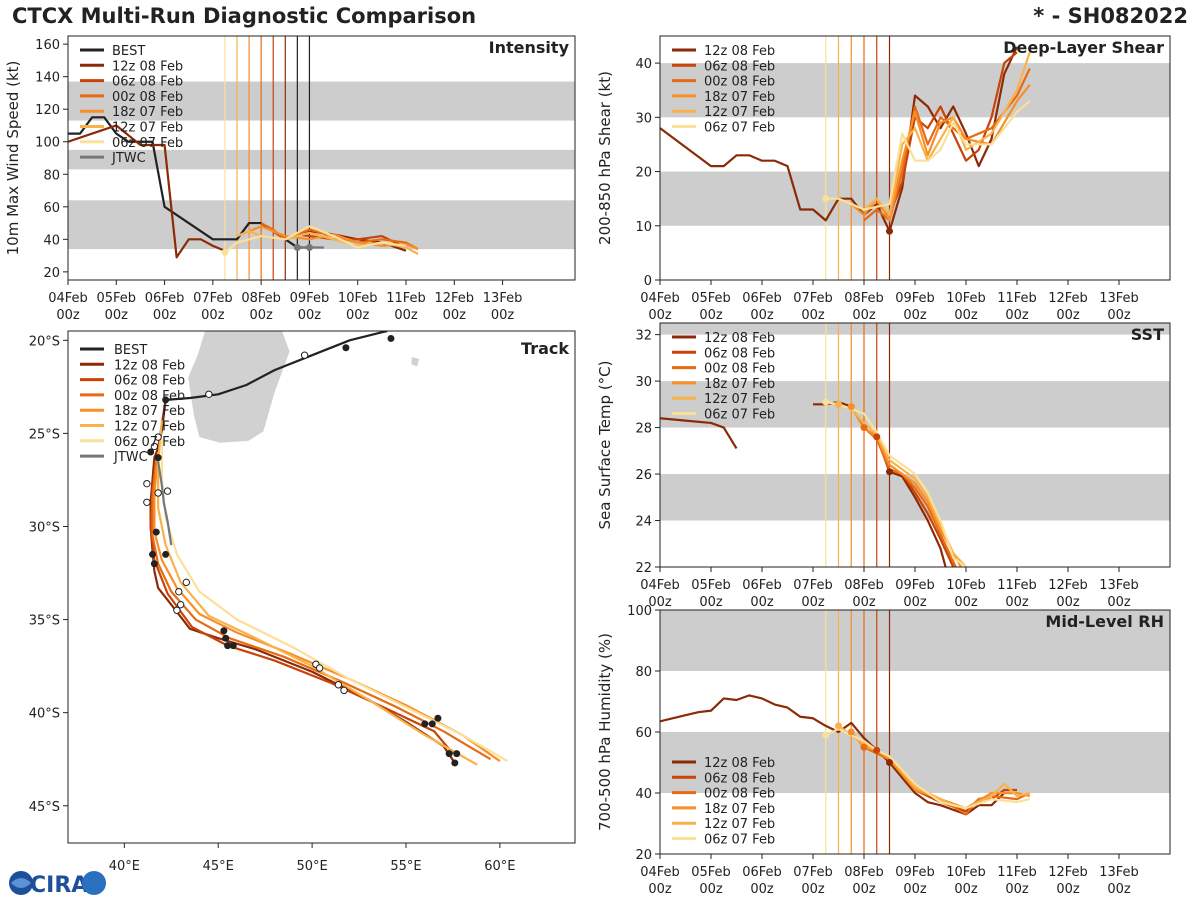 Image resolution: width=1200 pixels, height=902 pixels. I want to click on y-tick-label: 40, so click(643, 794).